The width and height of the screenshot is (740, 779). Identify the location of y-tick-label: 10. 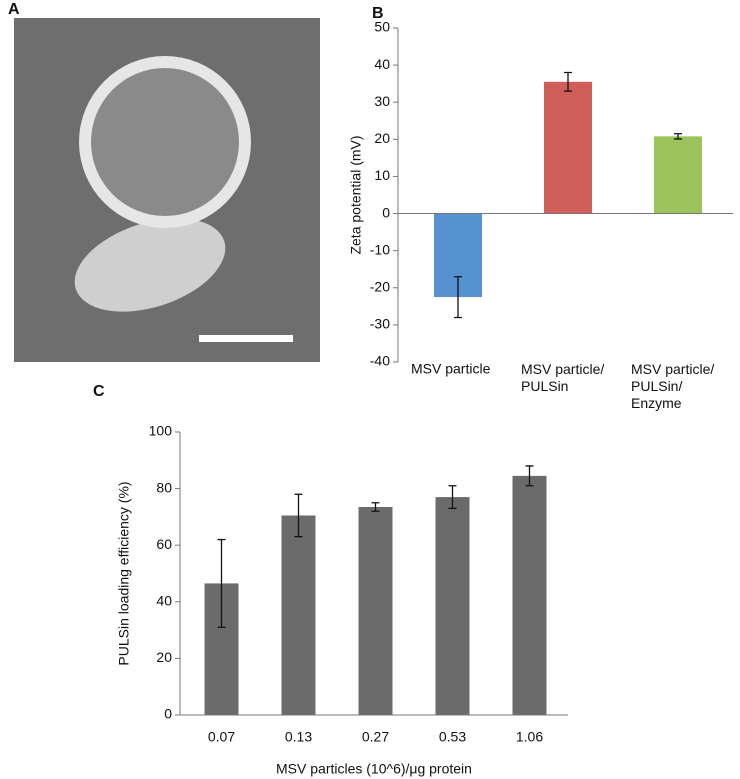
(382, 175).